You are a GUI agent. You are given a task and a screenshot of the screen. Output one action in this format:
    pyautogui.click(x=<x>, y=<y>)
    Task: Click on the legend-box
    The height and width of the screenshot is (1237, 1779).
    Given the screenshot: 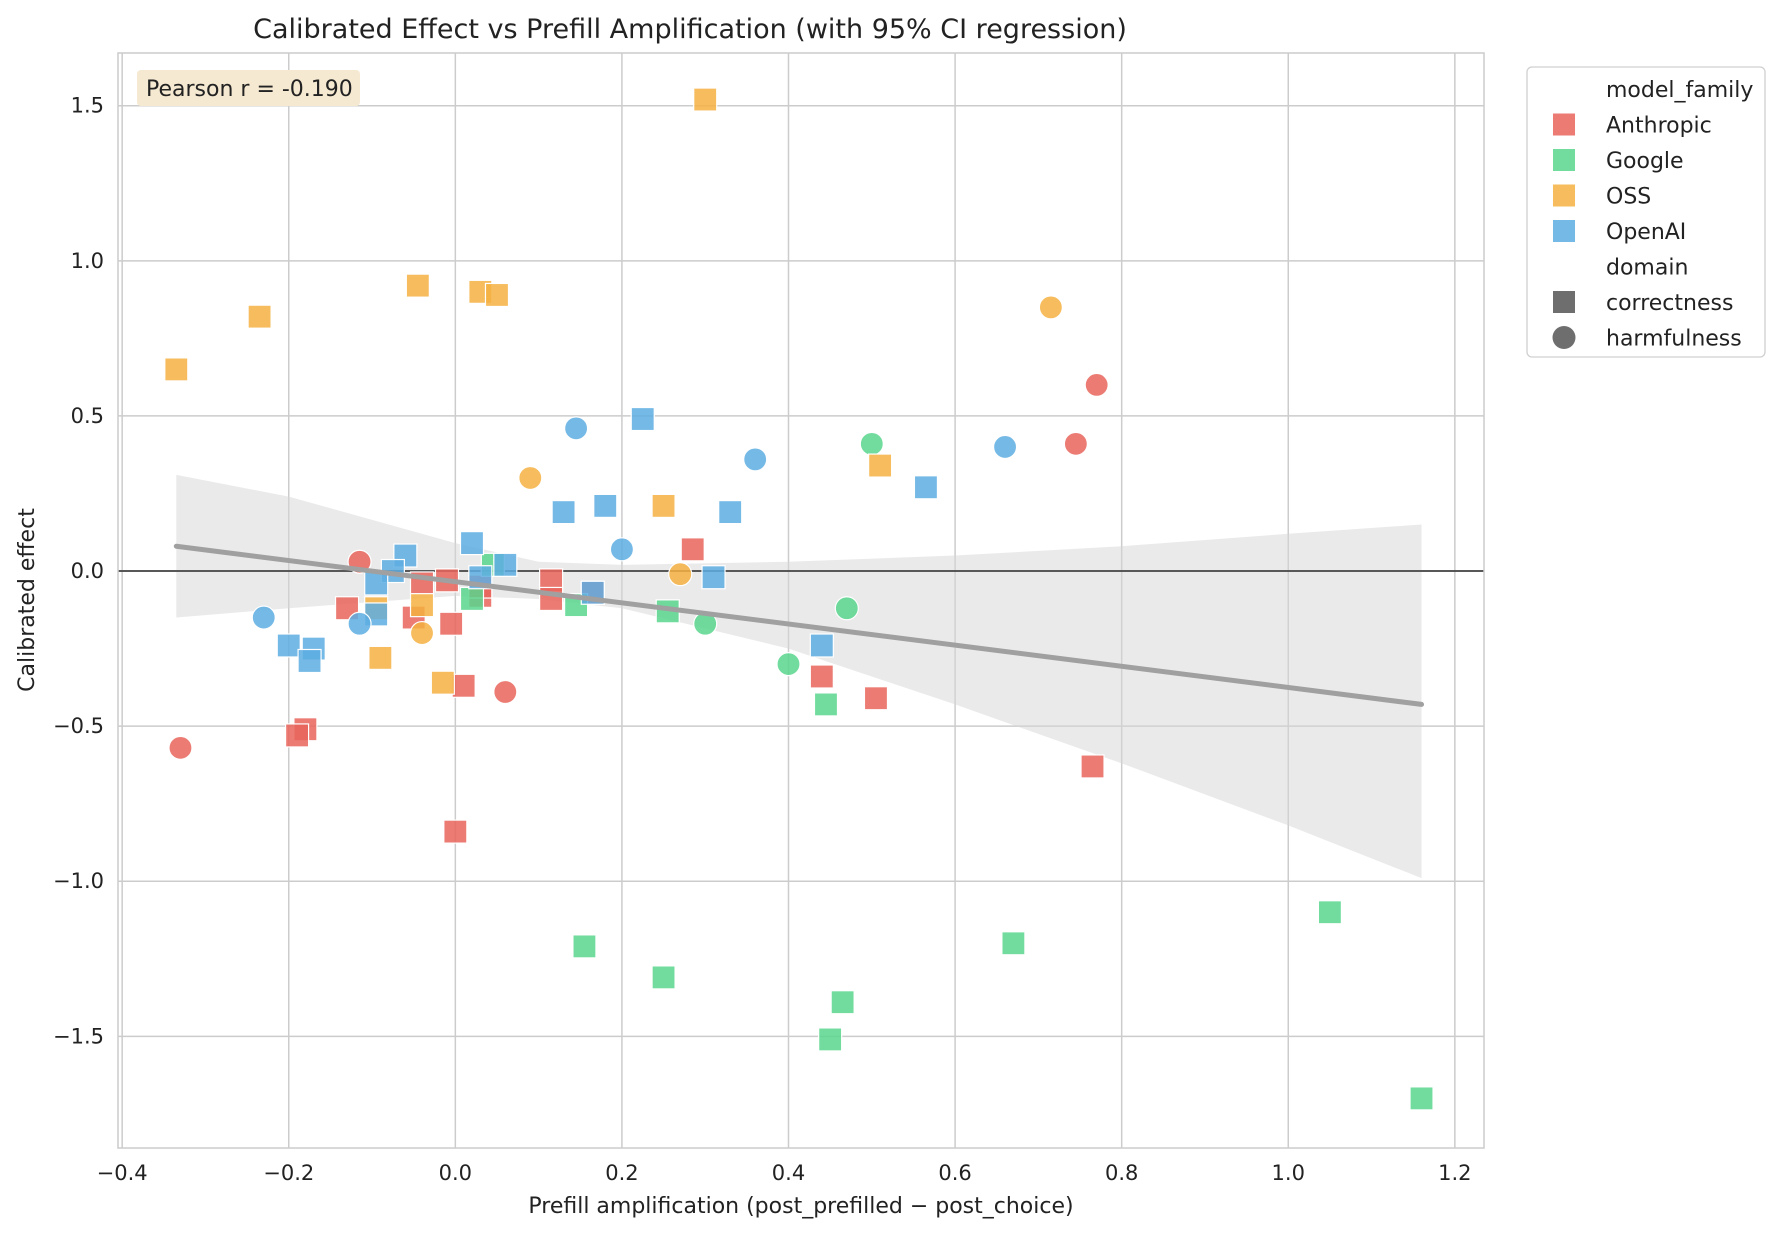 What is the action you would take?
    pyautogui.click(x=1646, y=212)
    